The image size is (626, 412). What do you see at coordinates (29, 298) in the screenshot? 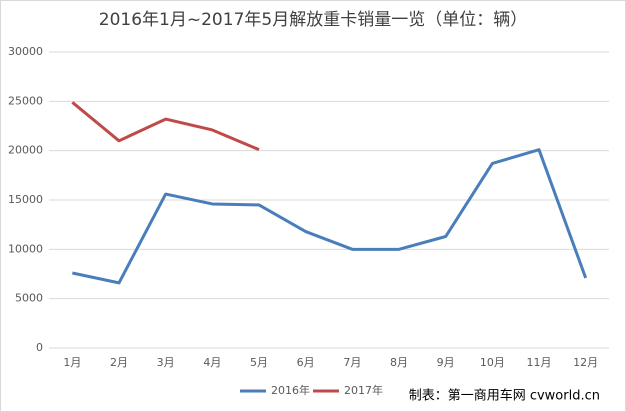
I see `y-tick-label: 5000` at bounding box center [29, 298].